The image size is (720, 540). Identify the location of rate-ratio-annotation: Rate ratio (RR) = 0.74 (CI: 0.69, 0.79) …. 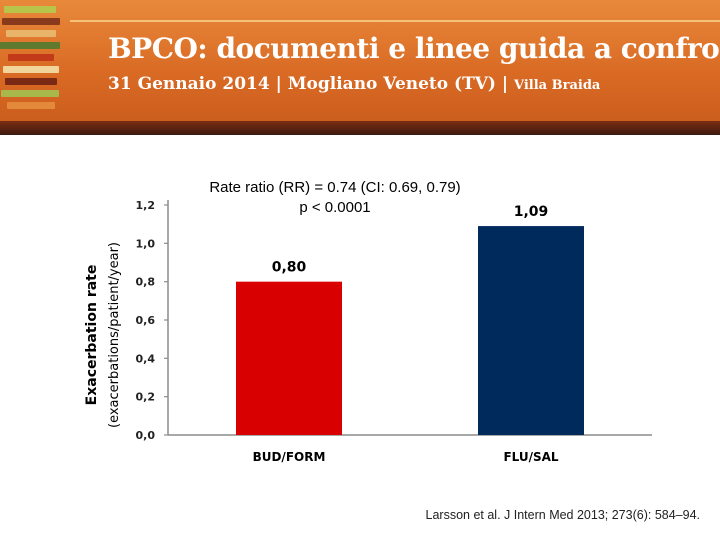
(335, 198).